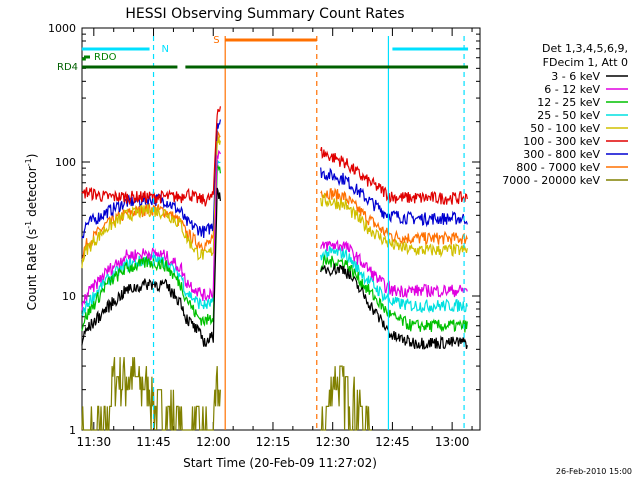 Image resolution: width=640 pixels, height=480 pixels. Describe the element at coordinates (67, 67) in the screenshot. I see `flag-label-rd4: RD4` at that location.